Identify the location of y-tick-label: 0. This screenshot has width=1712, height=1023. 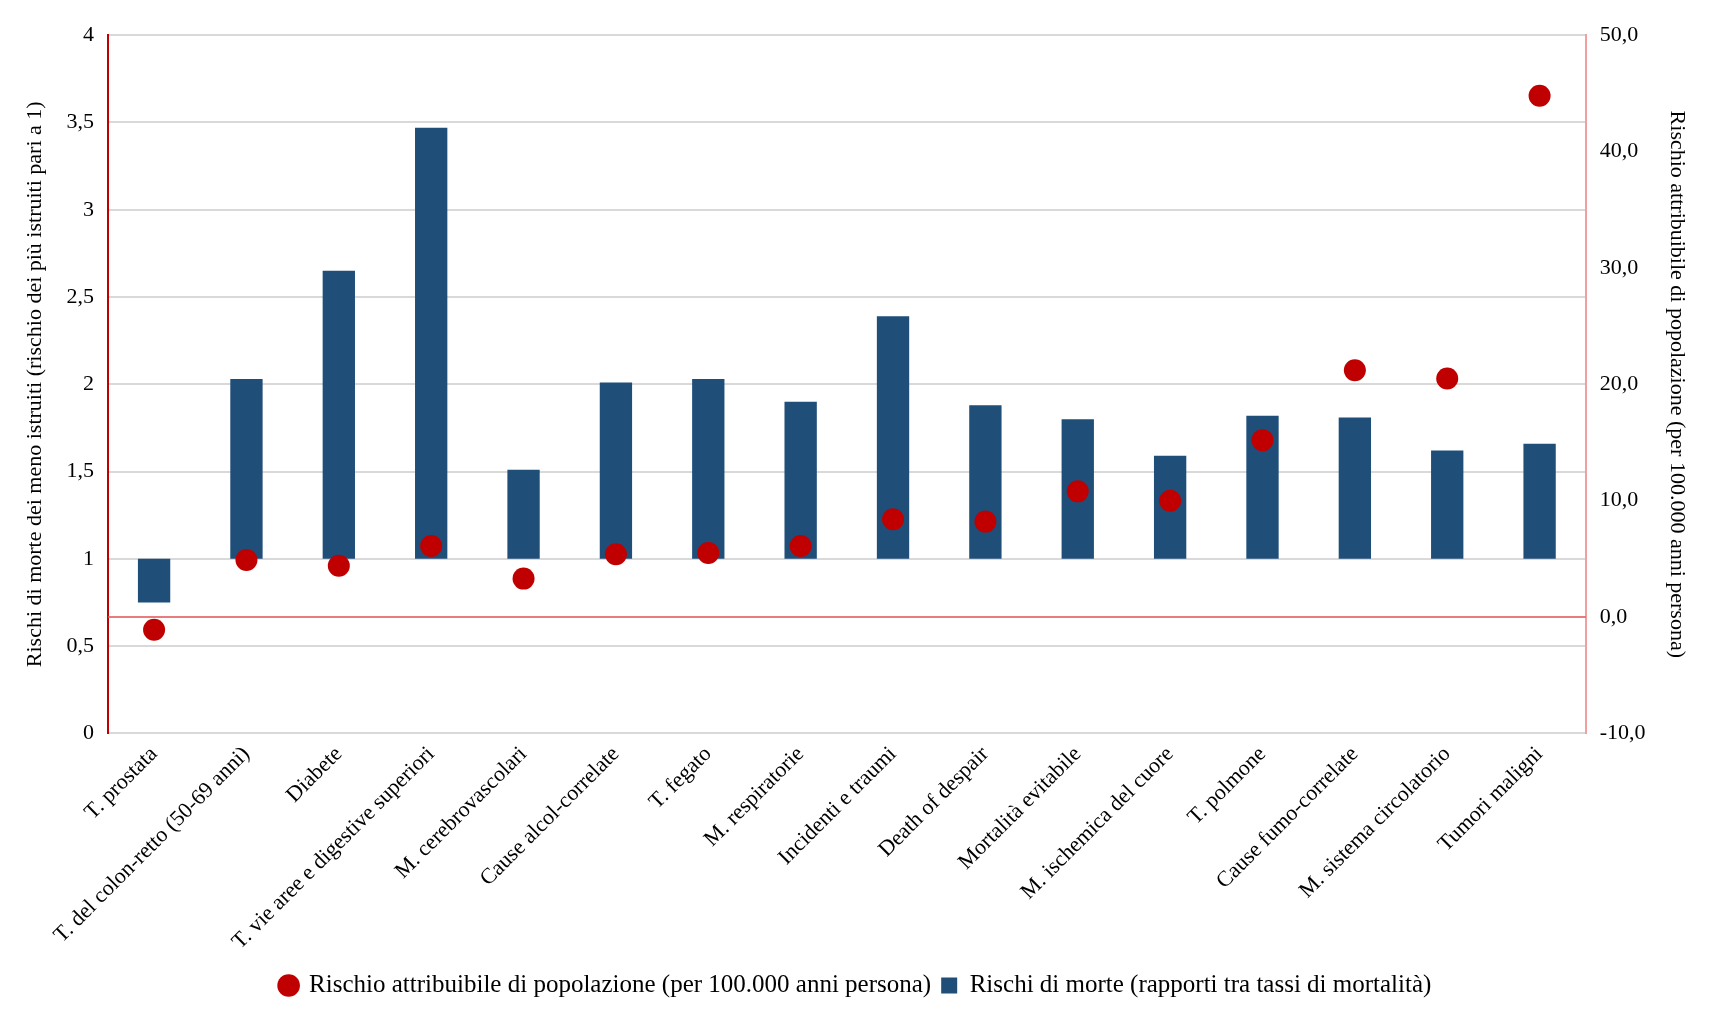
(88, 732).